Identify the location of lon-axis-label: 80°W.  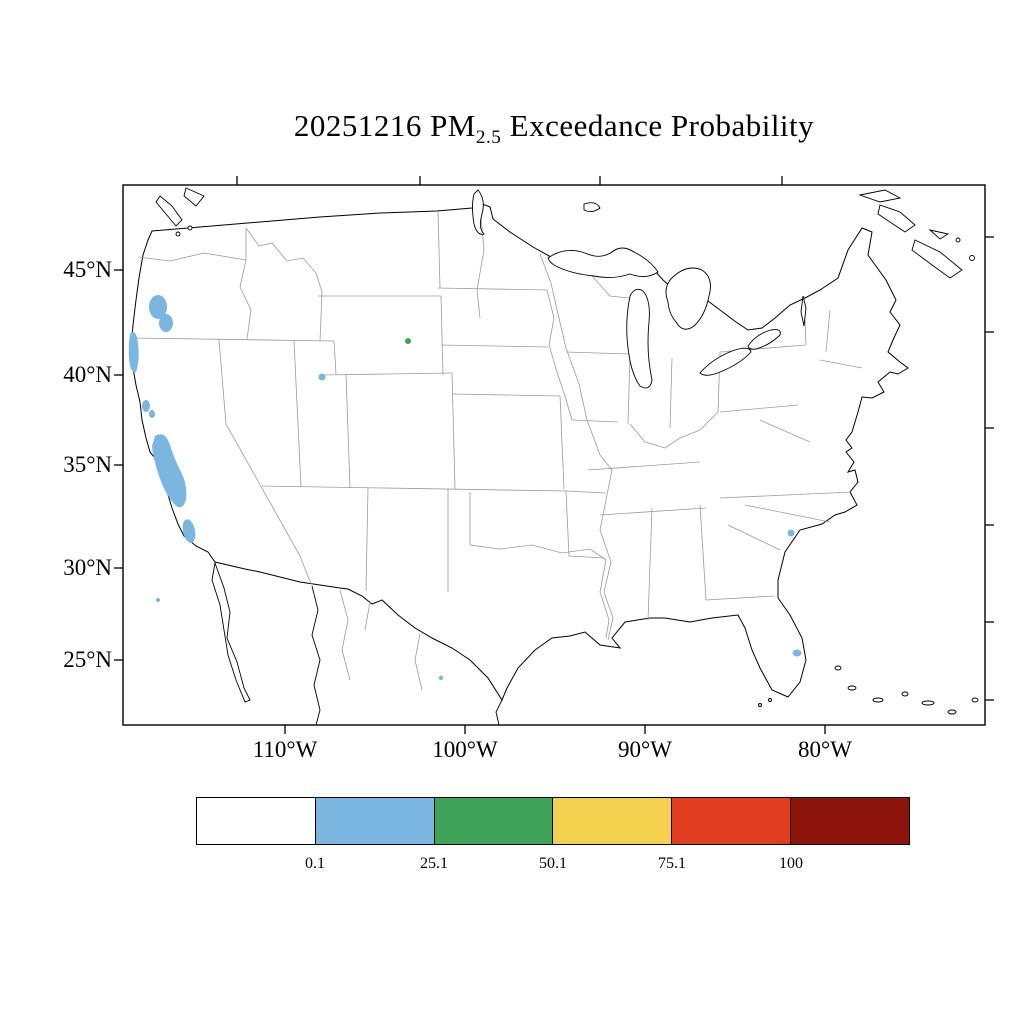
(825, 749).